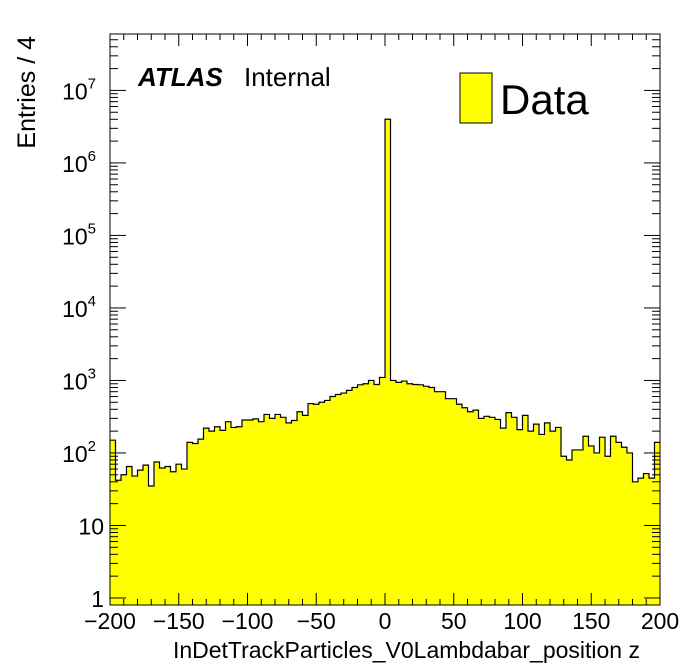 Image resolution: width=696 pixels, height=672 pixels. What do you see at coordinates (522, 621) in the screenshot?
I see `x-tick-label: 100` at bounding box center [522, 621].